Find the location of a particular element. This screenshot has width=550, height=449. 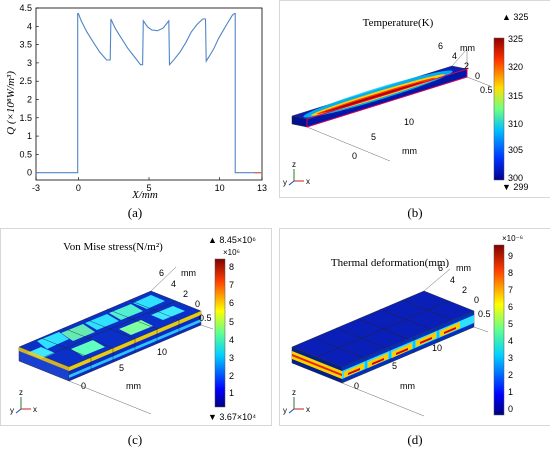

x-tick-label: -3 is located at coordinates (36, 188).